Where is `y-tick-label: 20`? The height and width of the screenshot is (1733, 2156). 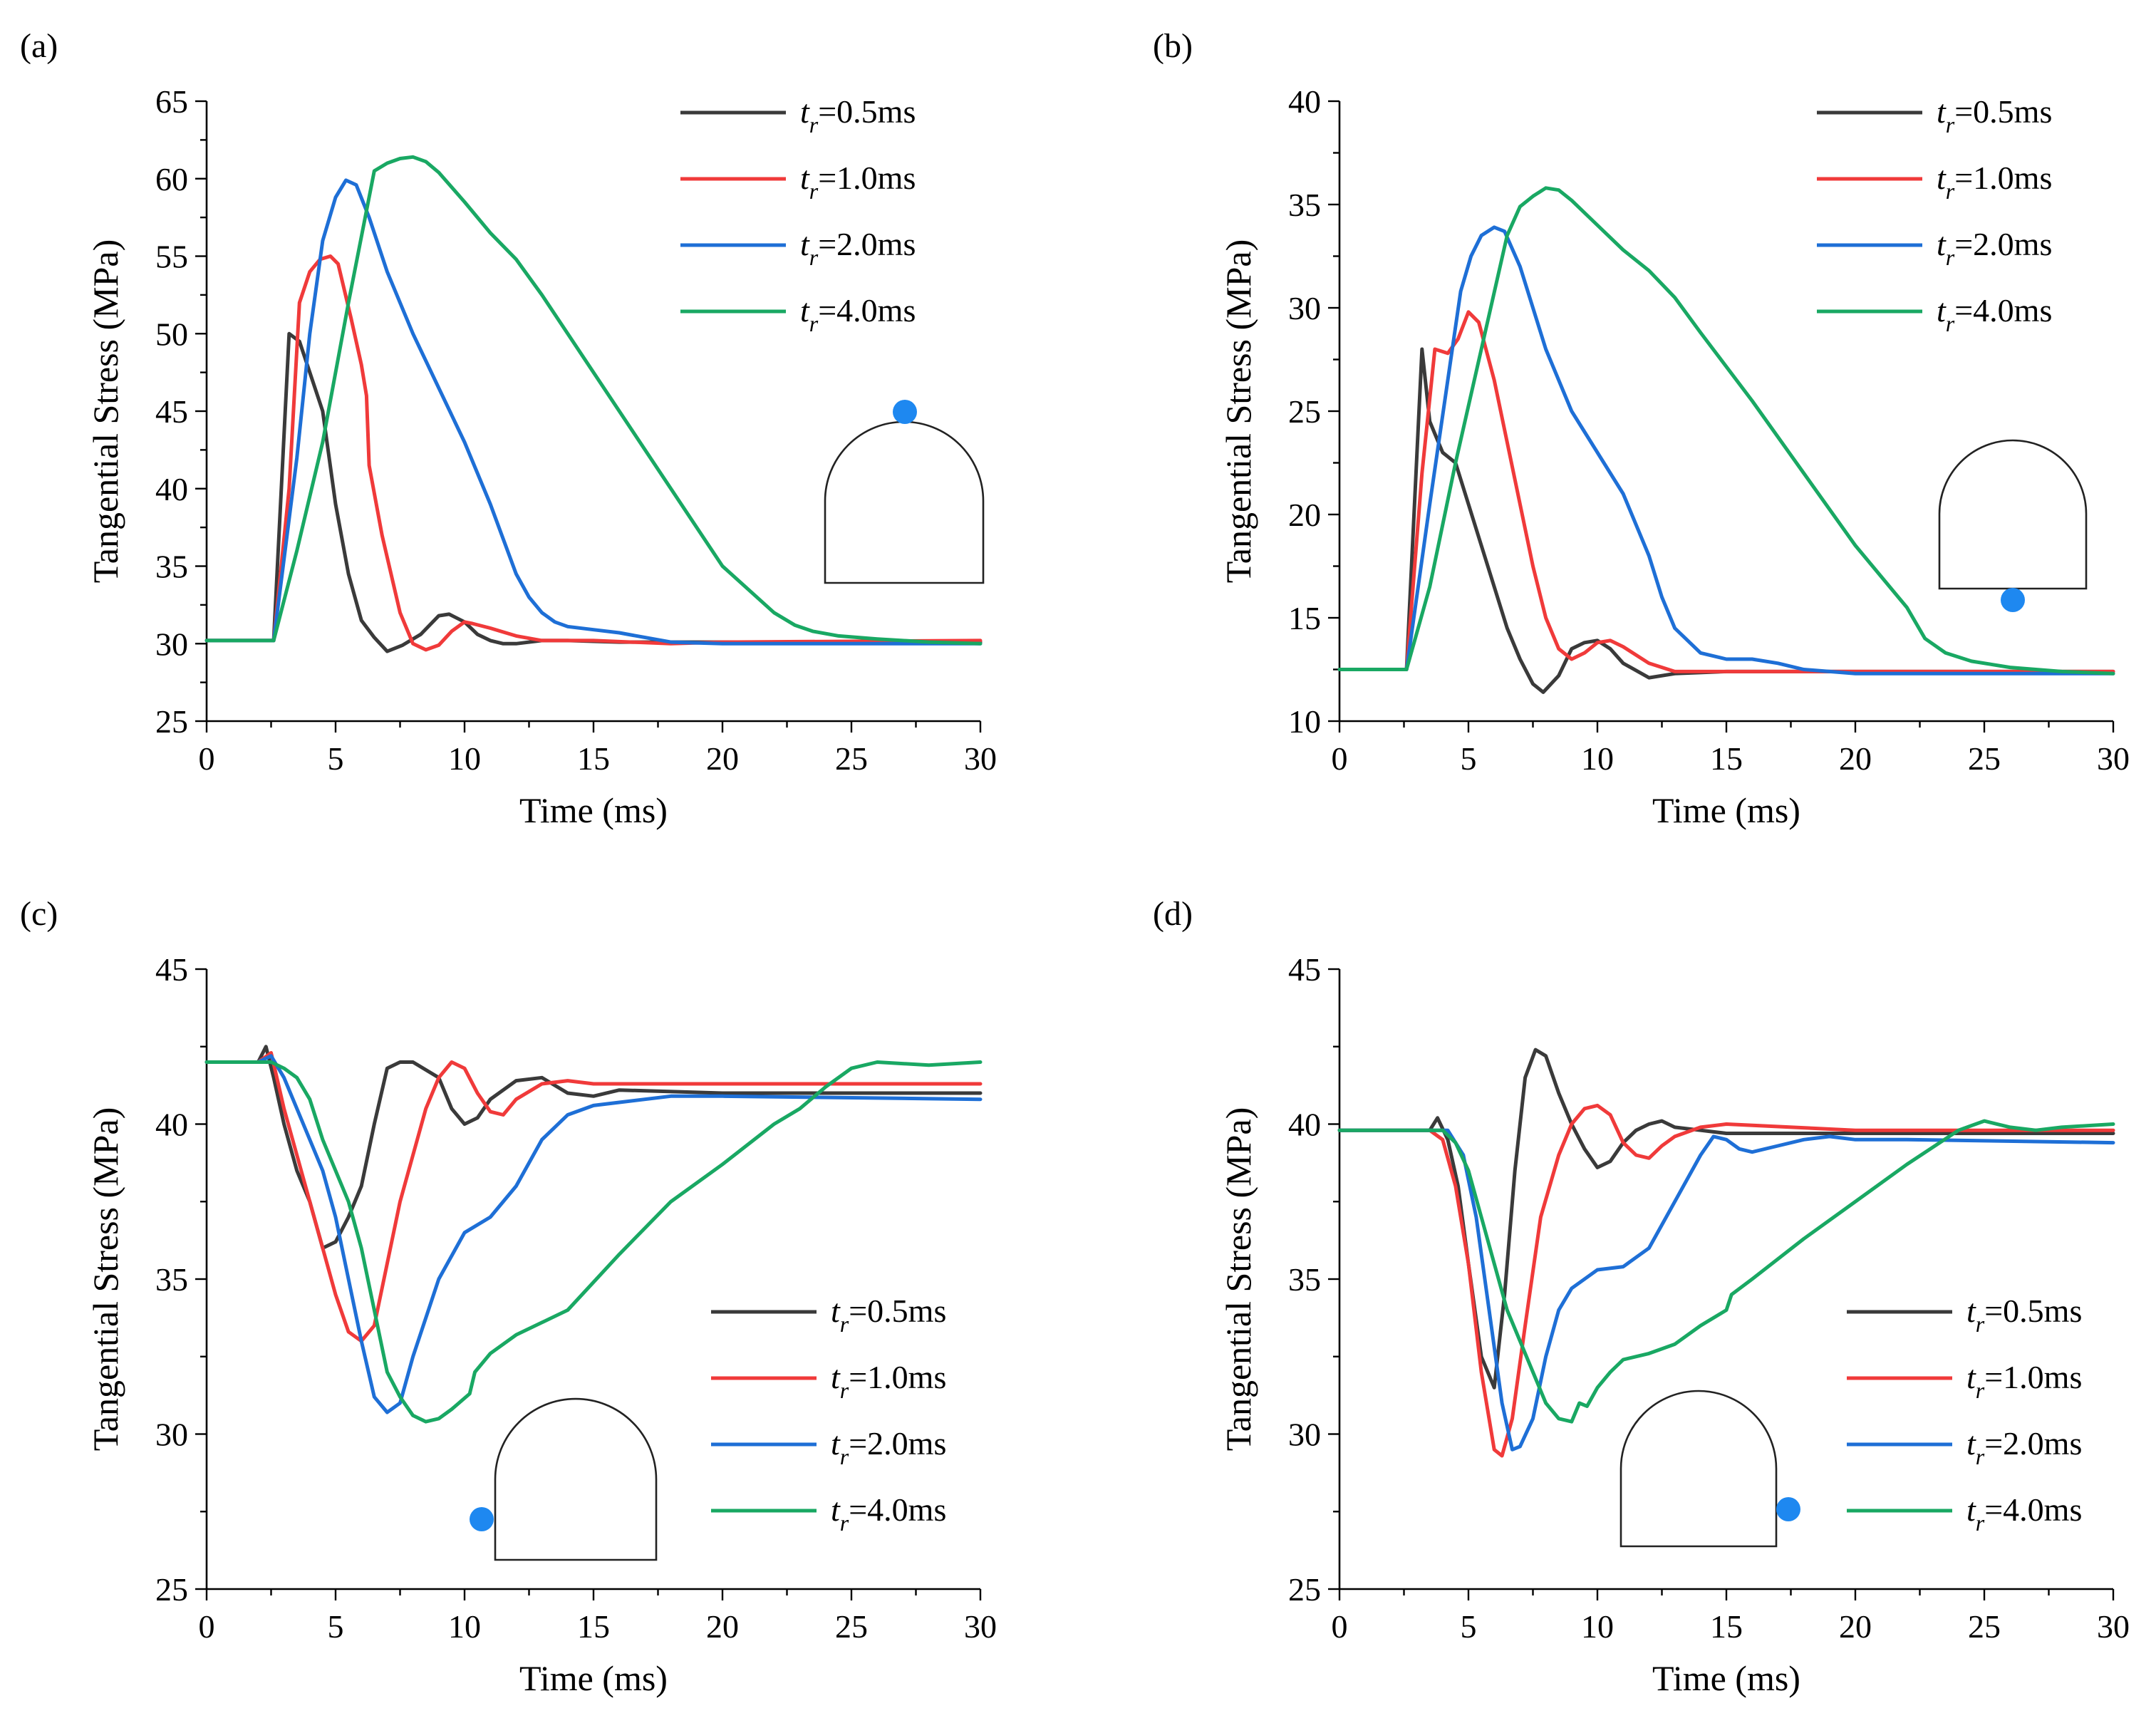
y-tick-label: 20 is located at coordinates (1304, 515).